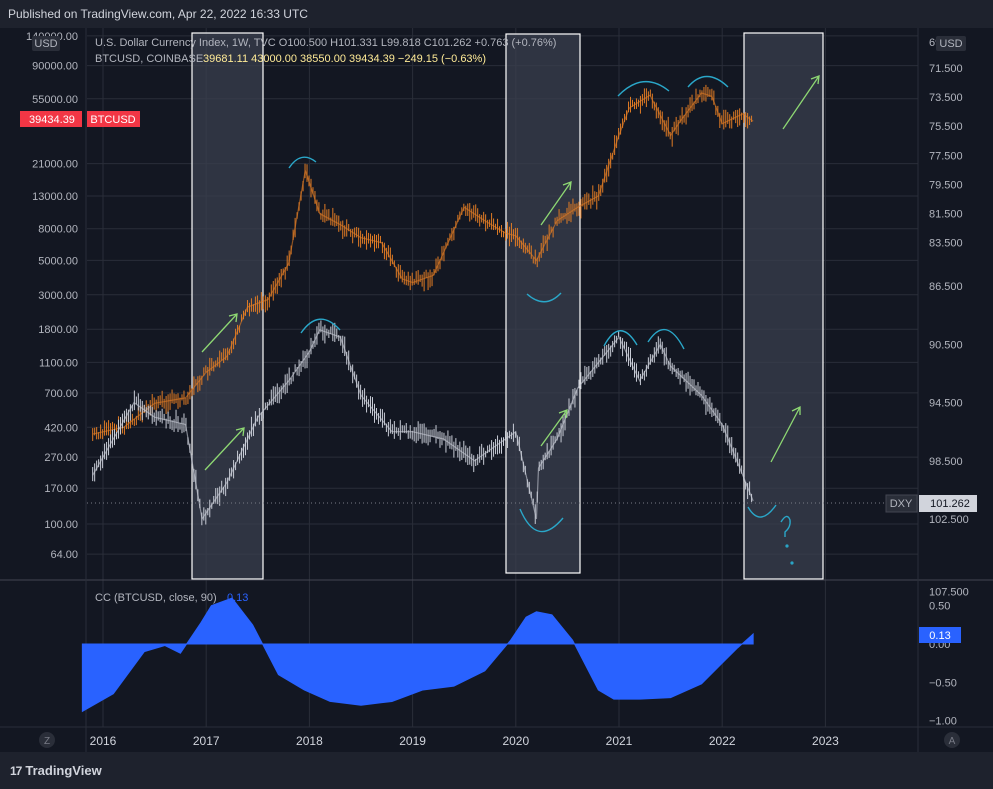 The image size is (993, 789). Describe the element at coordinates (939, 607) in the screenshot. I see `cc-tick-label: 0.50` at that location.